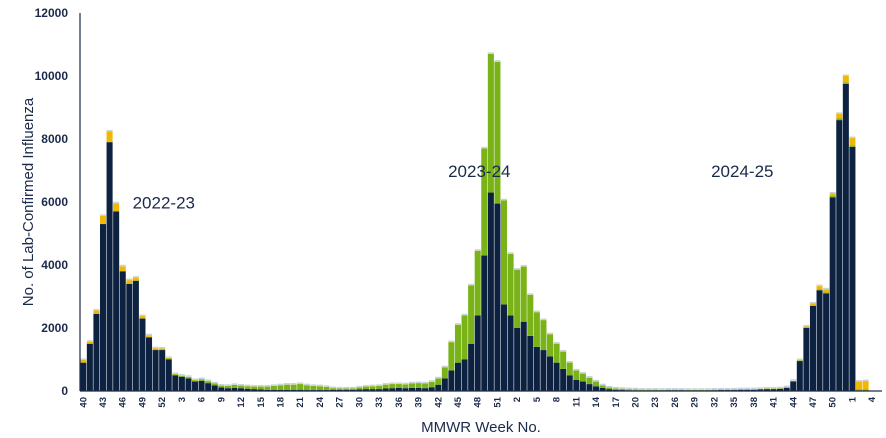  I want to click on x-tick-label: 2, so click(517, 399).